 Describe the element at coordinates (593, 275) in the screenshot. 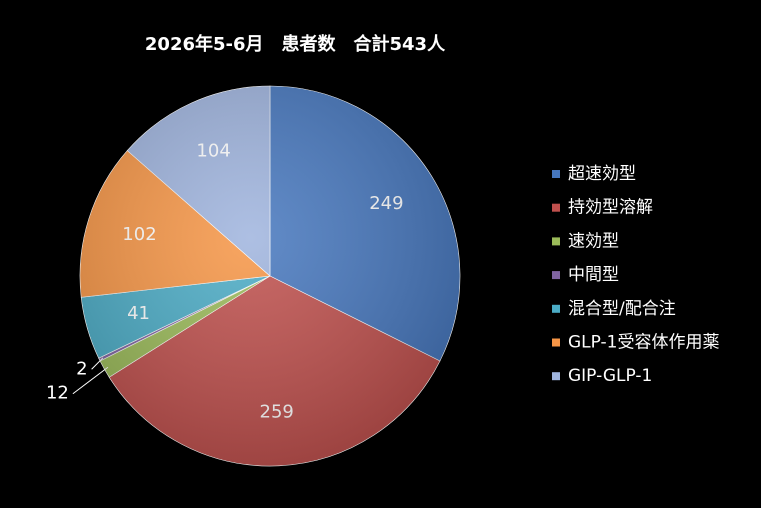

I see `legend-label: 中間型` at that location.